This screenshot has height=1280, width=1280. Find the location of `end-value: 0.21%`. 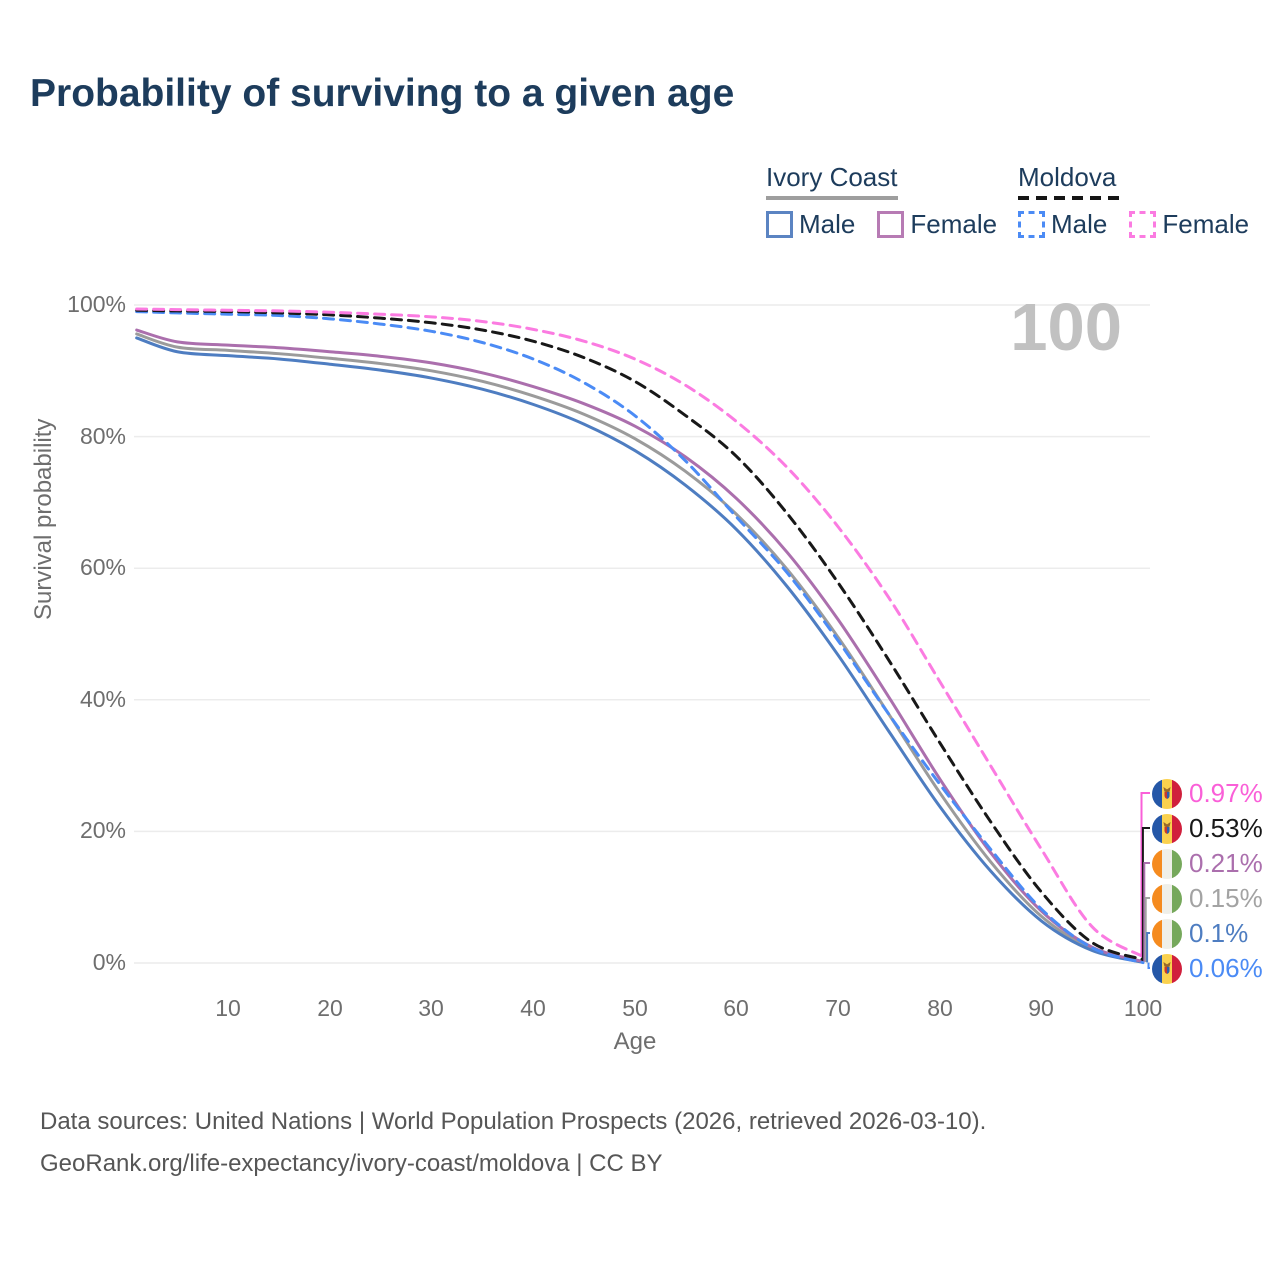

end-value: 0.21% is located at coordinates (1226, 863).